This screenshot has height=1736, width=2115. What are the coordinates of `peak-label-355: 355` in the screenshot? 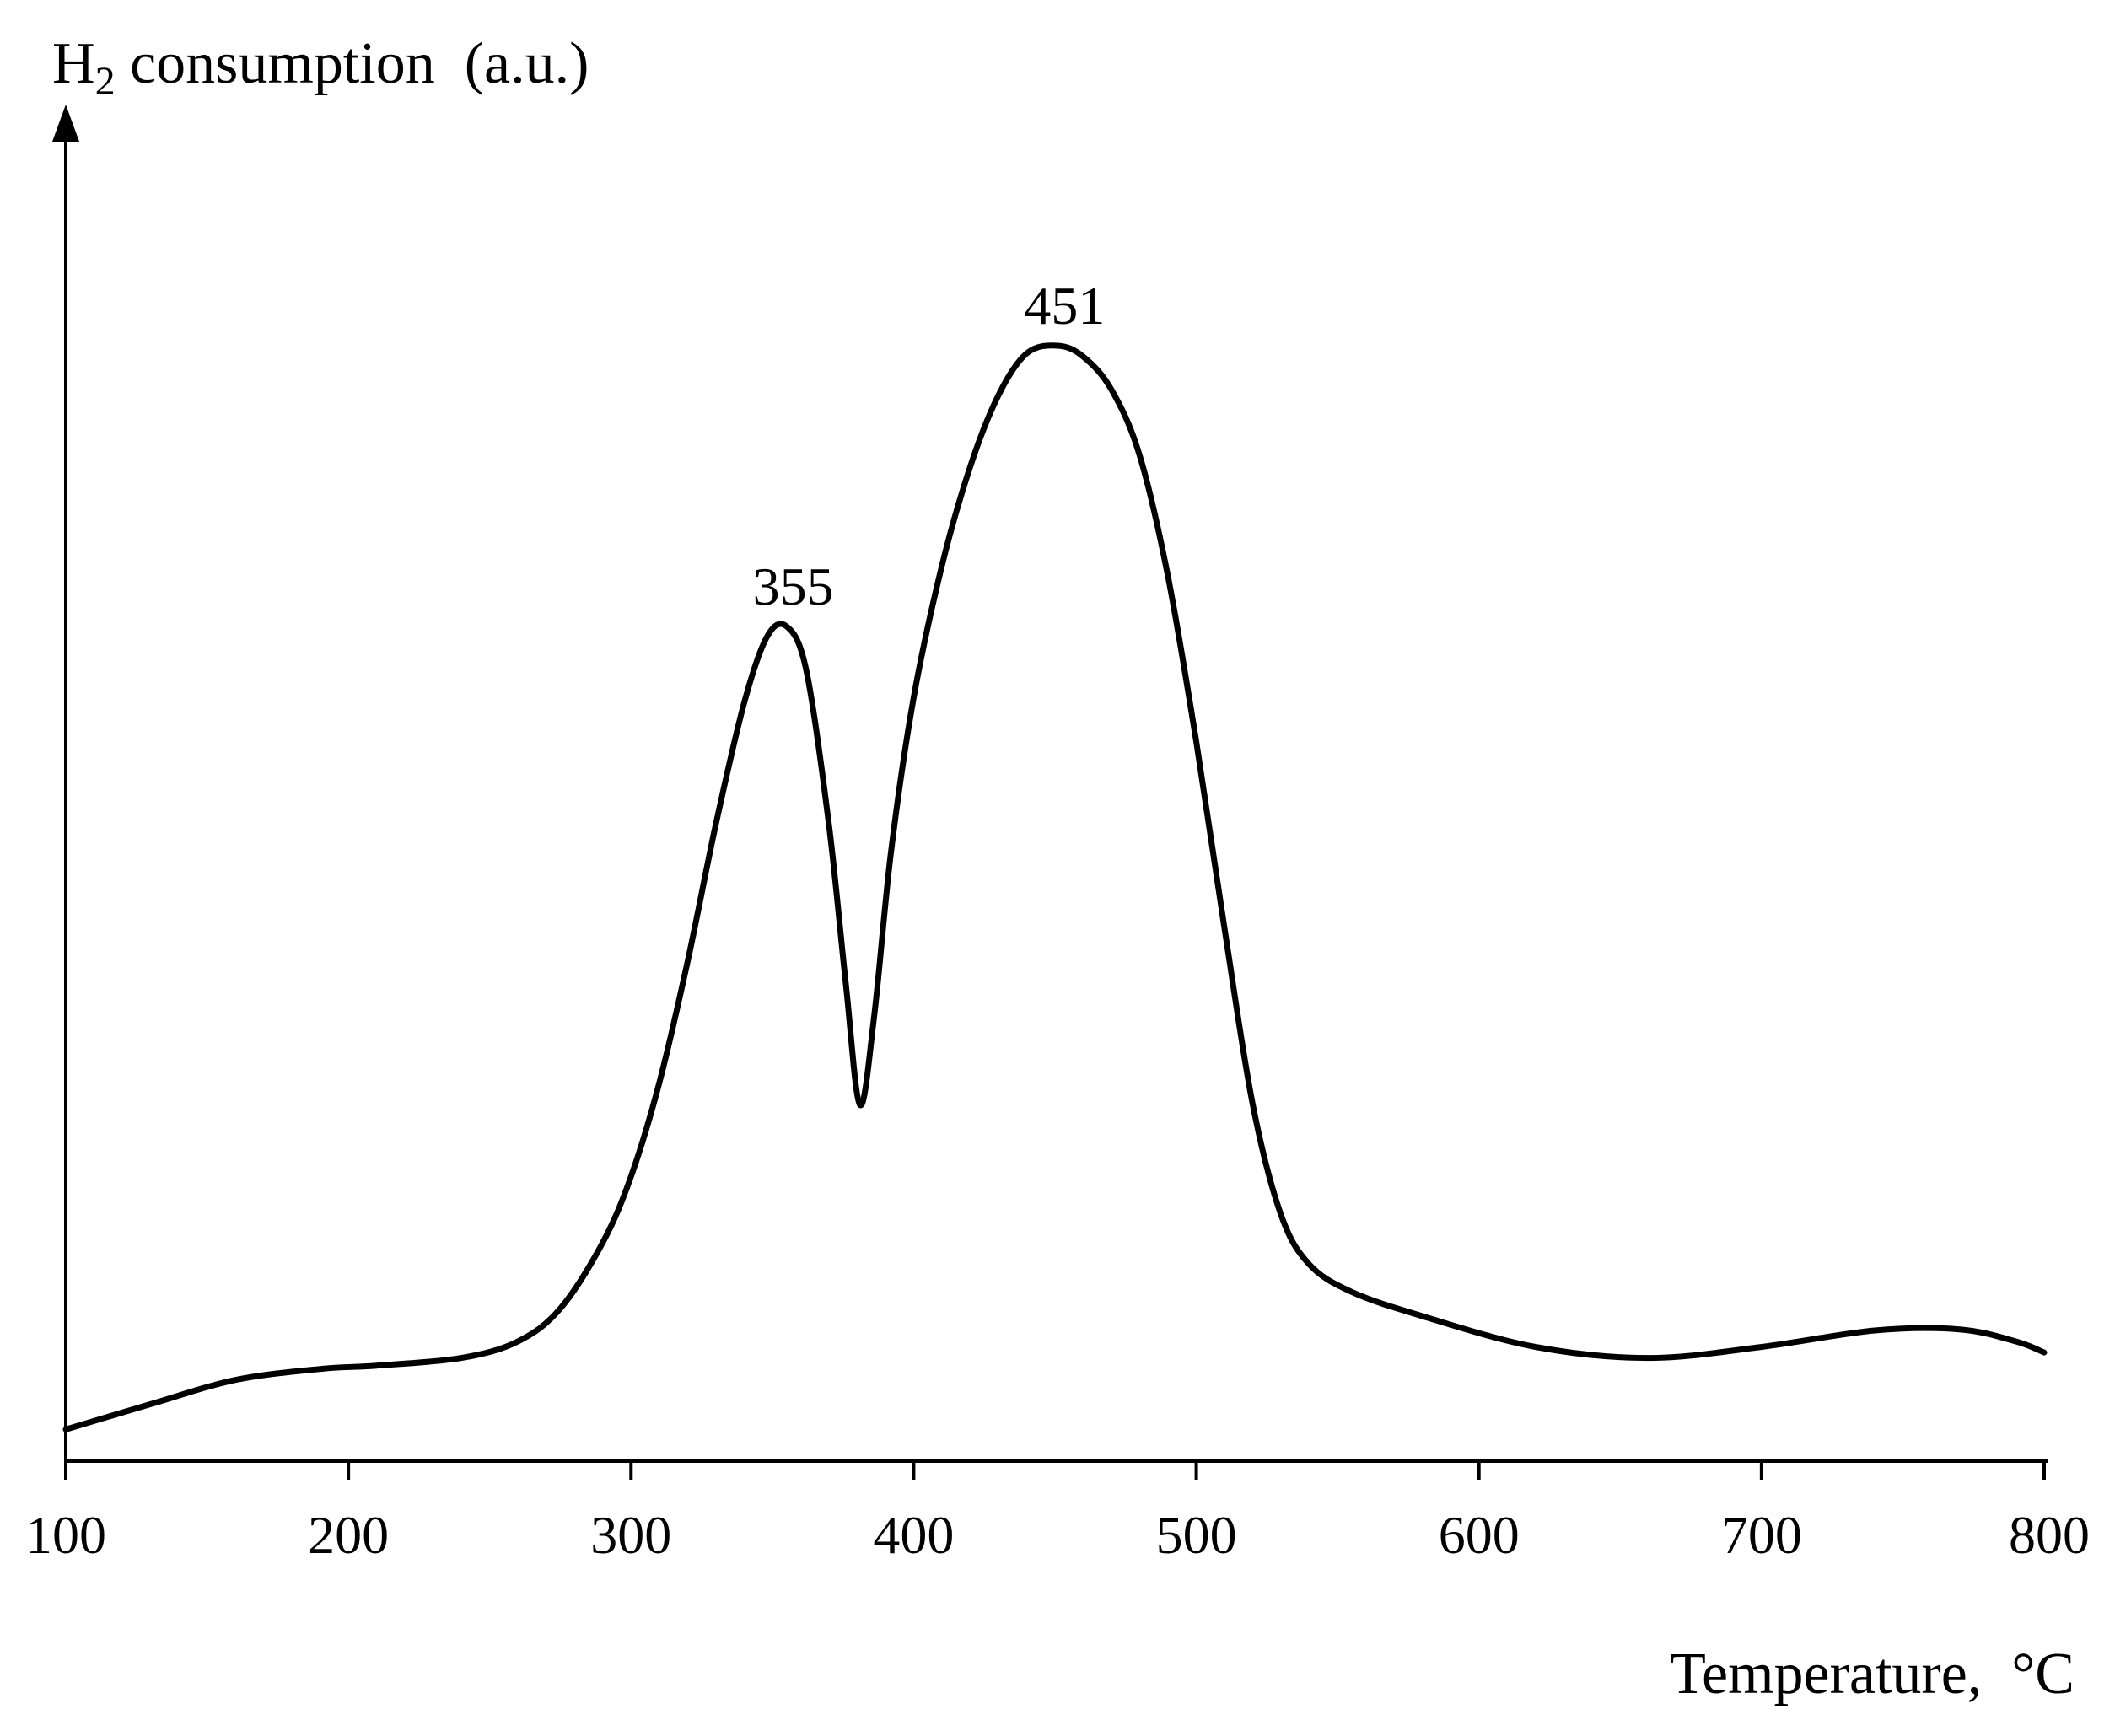 It's located at (793, 586).